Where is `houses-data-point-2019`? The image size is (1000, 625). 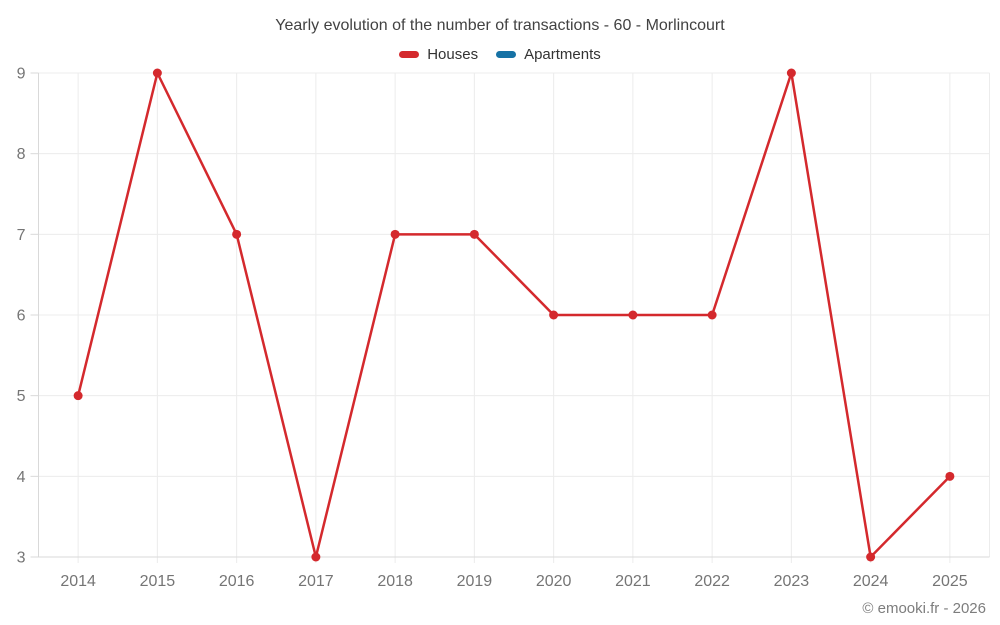
houses-data-point-2019 is located at coordinates (474, 234).